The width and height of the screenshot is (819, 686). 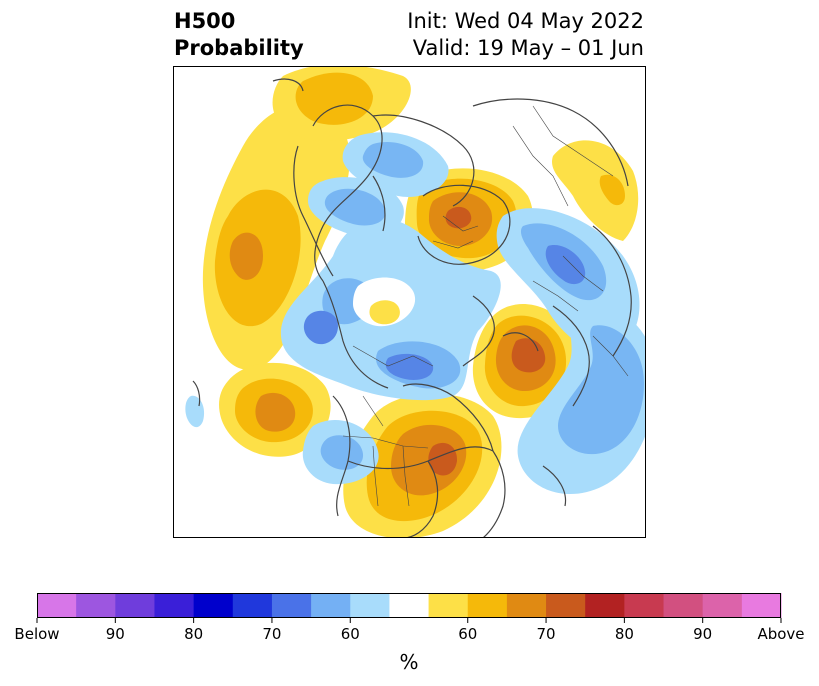 What do you see at coordinates (408, 662) in the screenshot?
I see `colorbar-unit: %` at bounding box center [408, 662].